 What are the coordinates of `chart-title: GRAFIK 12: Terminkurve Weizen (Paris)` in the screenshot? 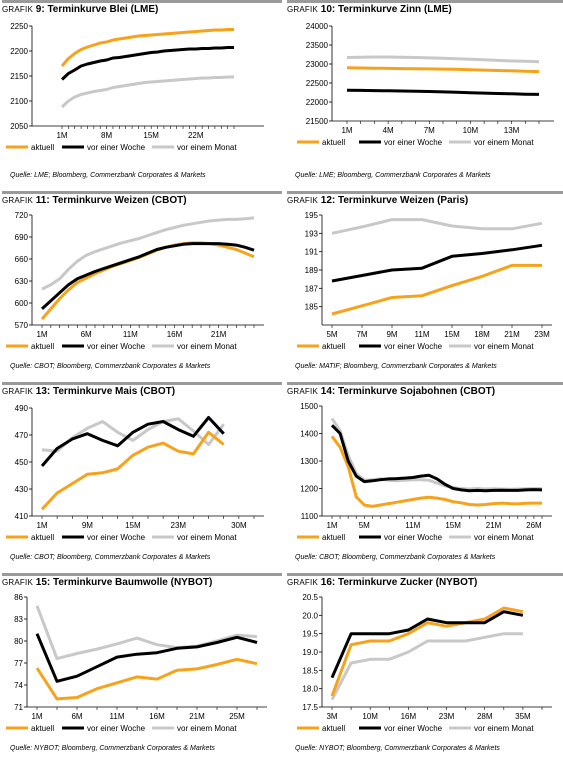 It's located at (377, 201).